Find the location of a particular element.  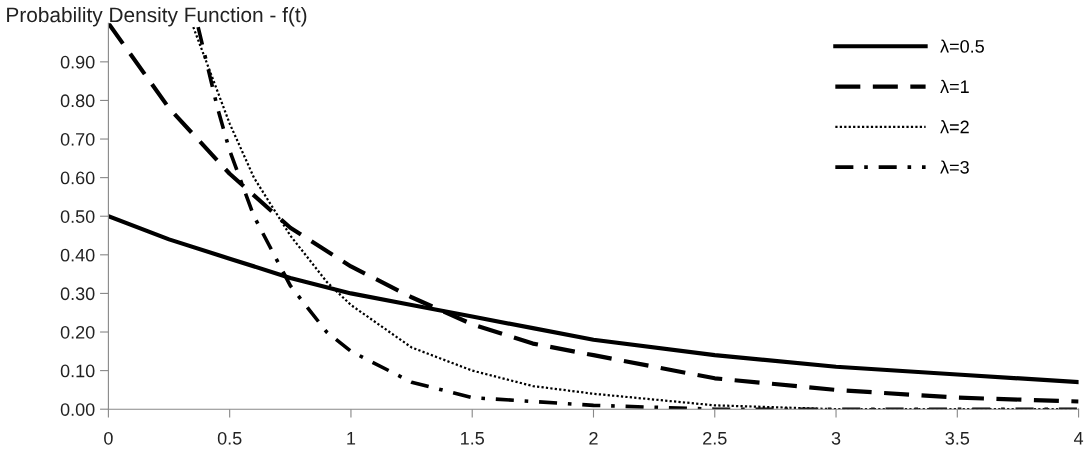

legend-label: λ=1 is located at coordinates (954, 86).